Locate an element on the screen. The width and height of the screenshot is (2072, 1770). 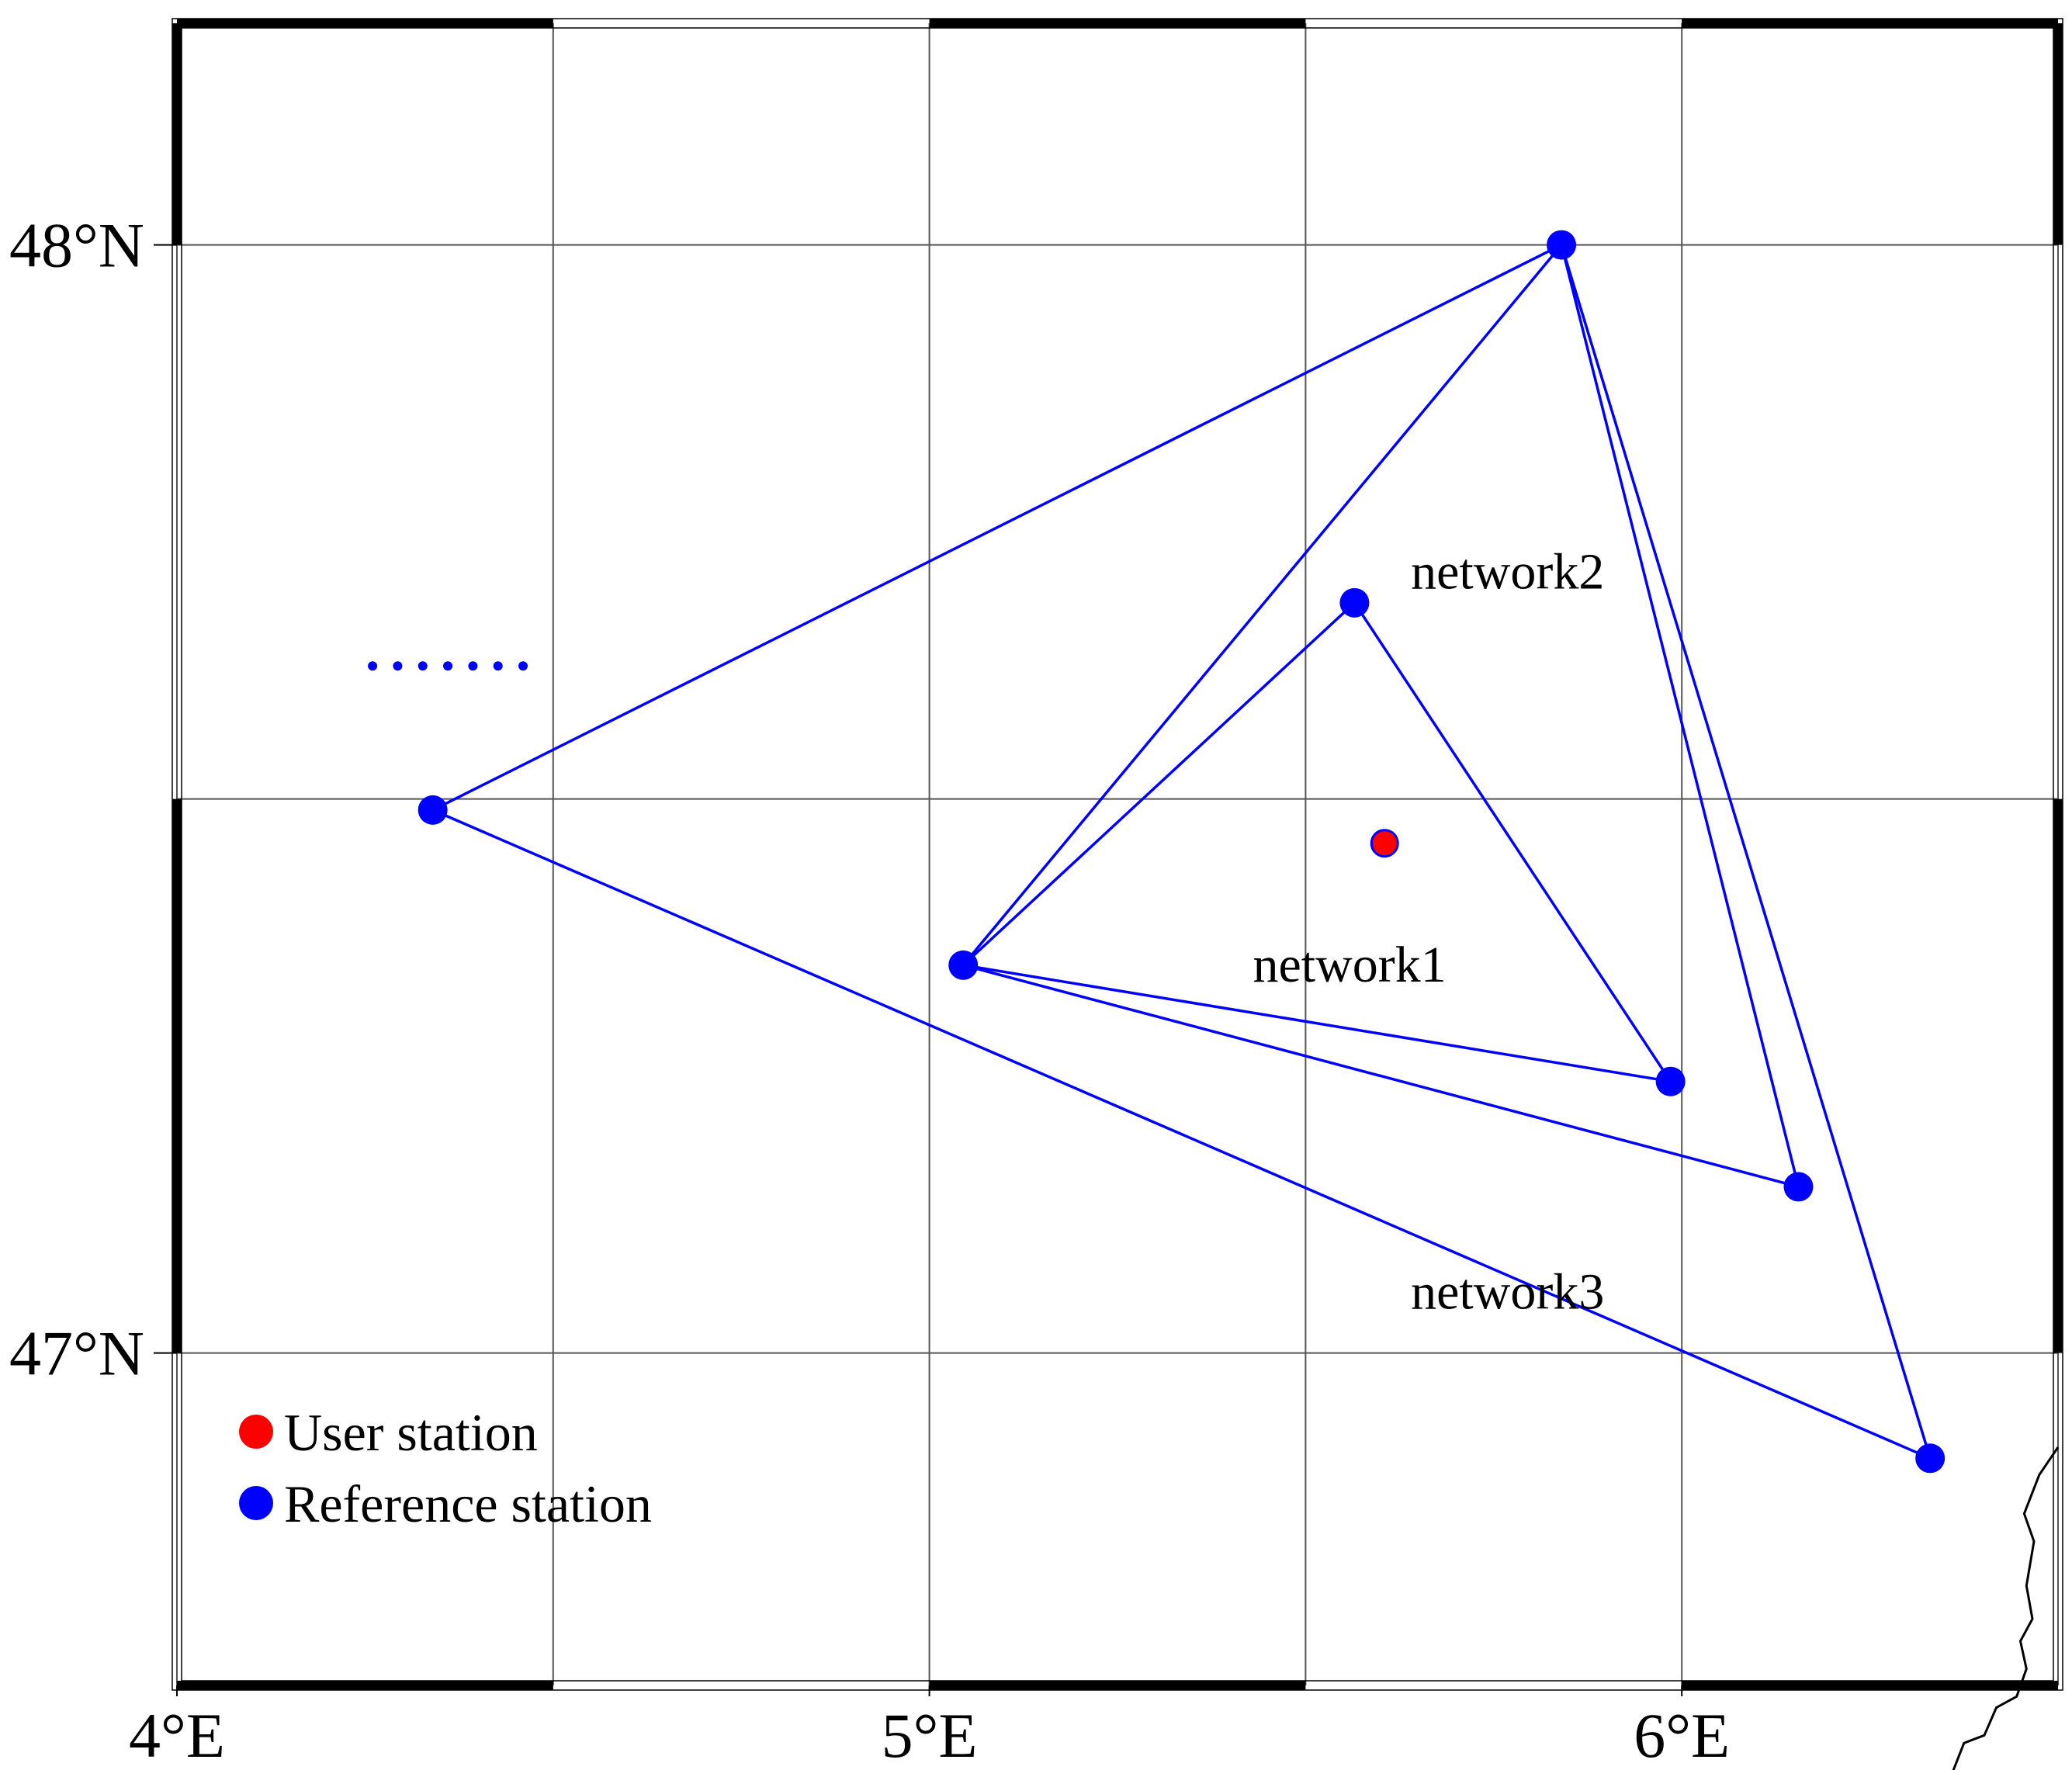
y-tick-label: 47°N is located at coordinates (76, 1353).